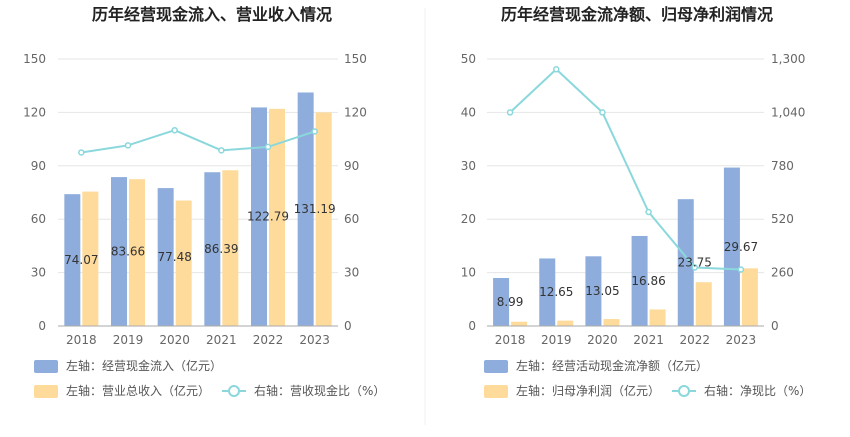  Describe the element at coordinates (556, 292) in the screenshot. I see `bar-data-label: 12.65` at that location.